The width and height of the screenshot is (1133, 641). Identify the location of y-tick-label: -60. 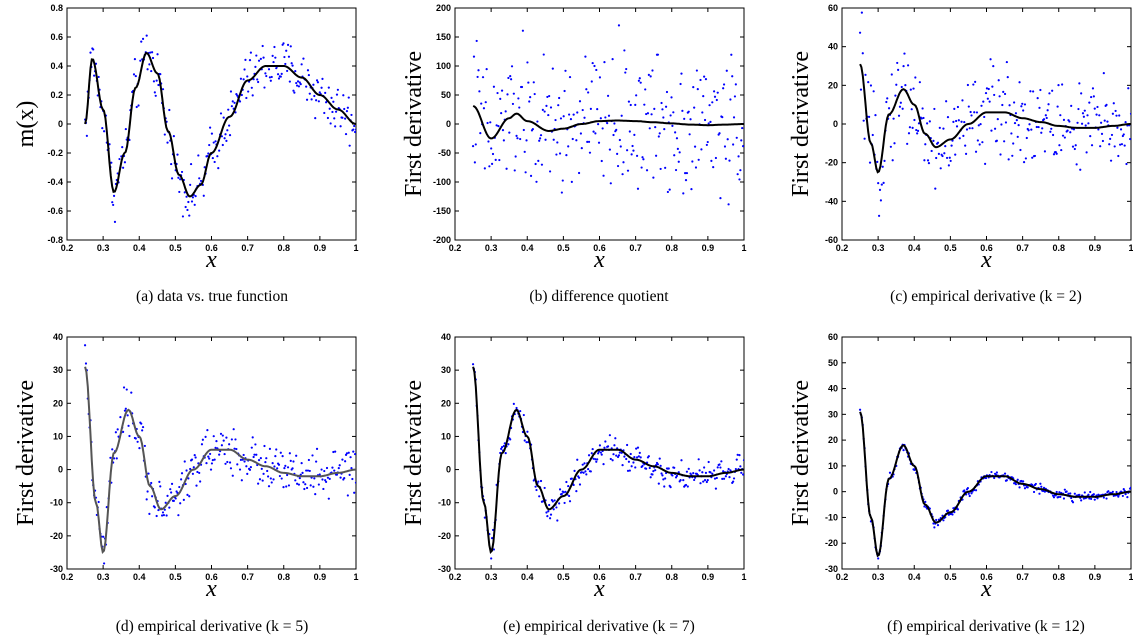
(831, 240).